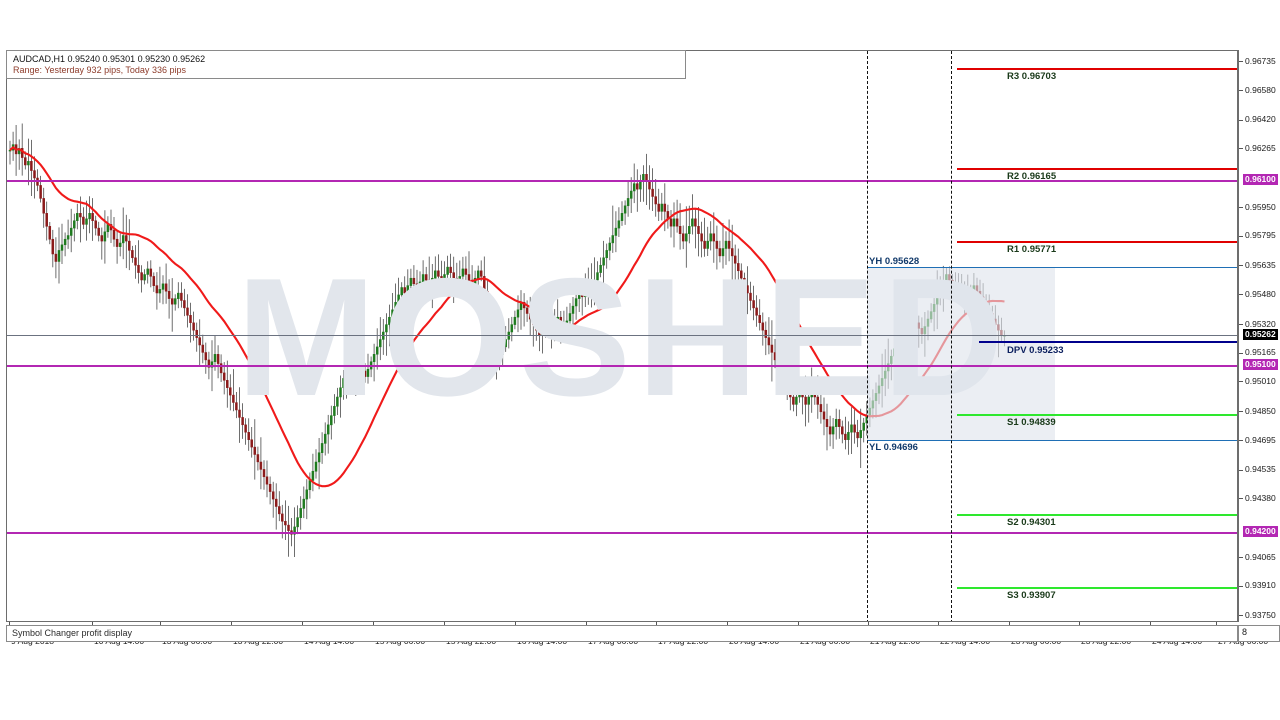  Describe the element at coordinates (1032, 249) in the screenshot. I see `level-label-R1: R1 0.95771` at that location.